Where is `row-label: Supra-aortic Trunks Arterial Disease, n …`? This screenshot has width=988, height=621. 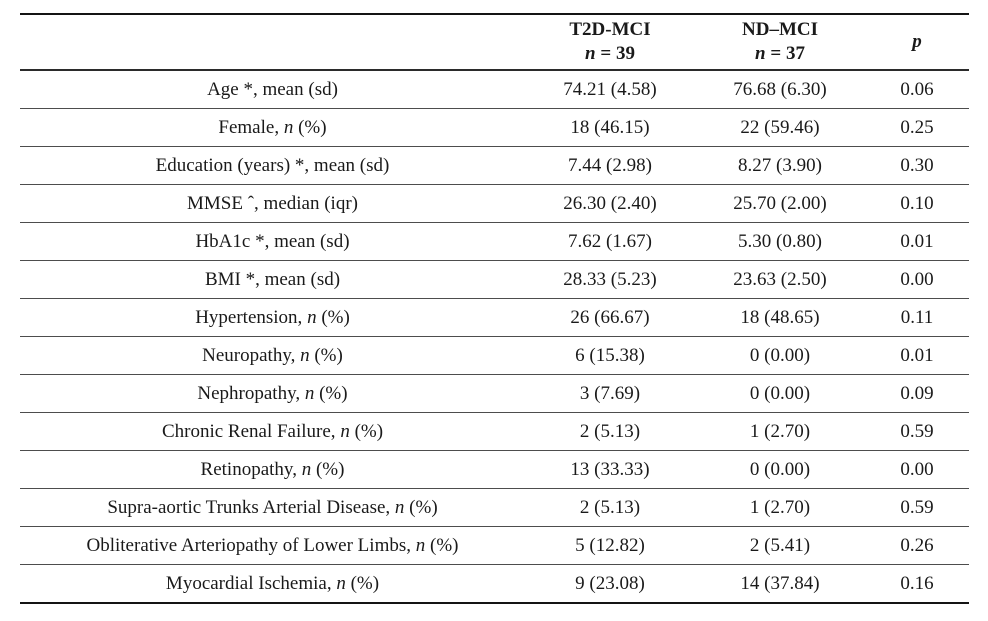
row-label: Supra-aortic Trunks Arterial Disease, n … is located at coordinates (272, 507).